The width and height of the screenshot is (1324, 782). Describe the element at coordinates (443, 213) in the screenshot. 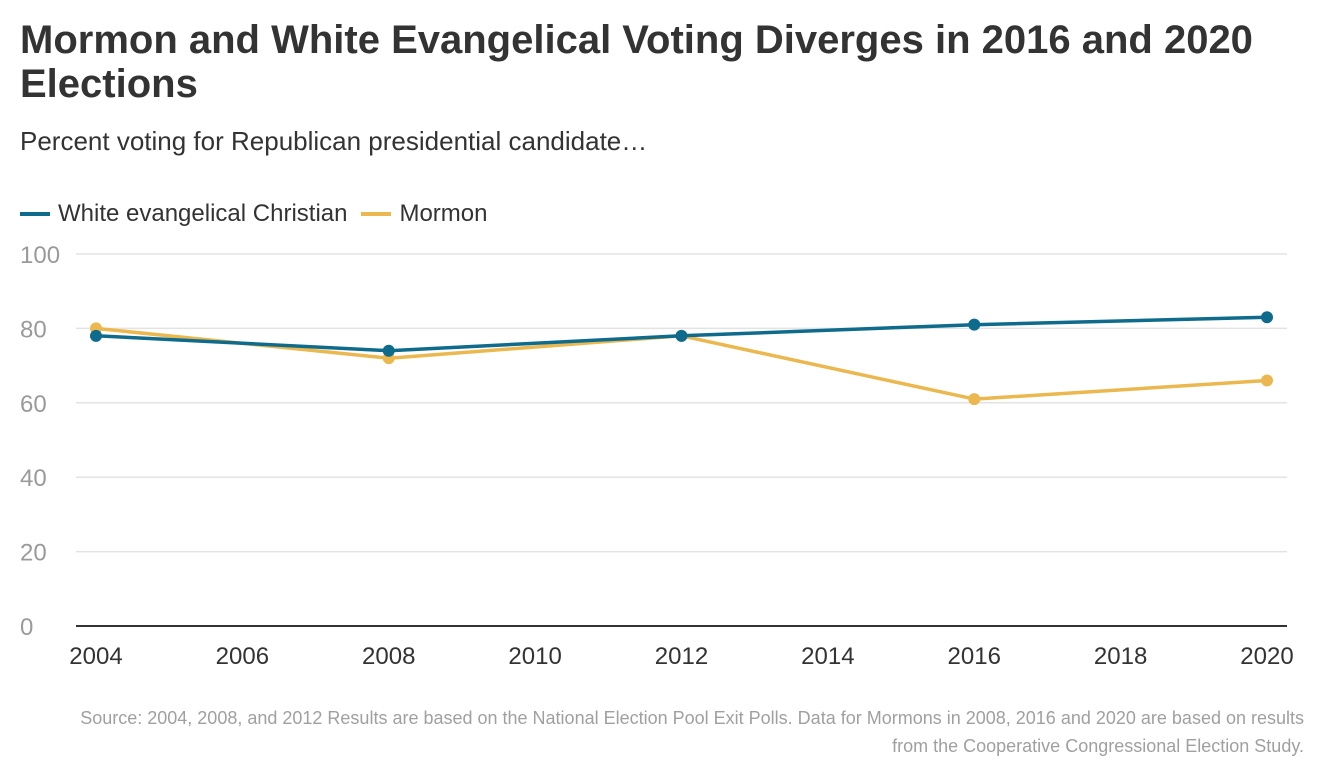

I see `legend-label-mormon: Mormon` at that location.